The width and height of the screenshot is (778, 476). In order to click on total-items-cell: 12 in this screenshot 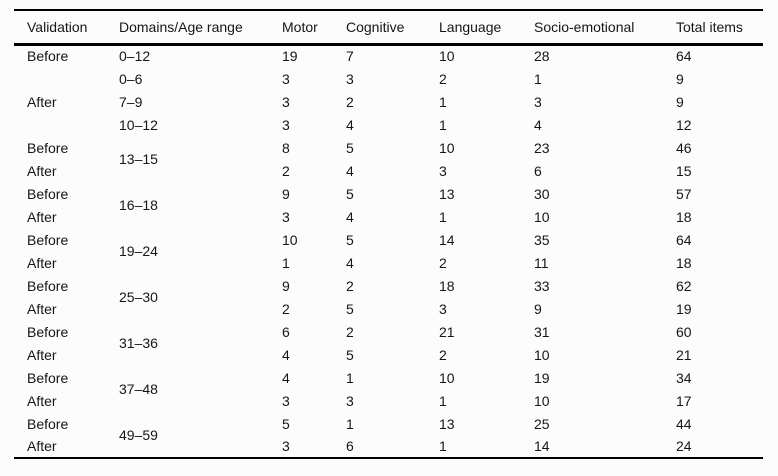, I will do `click(684, 124)`.